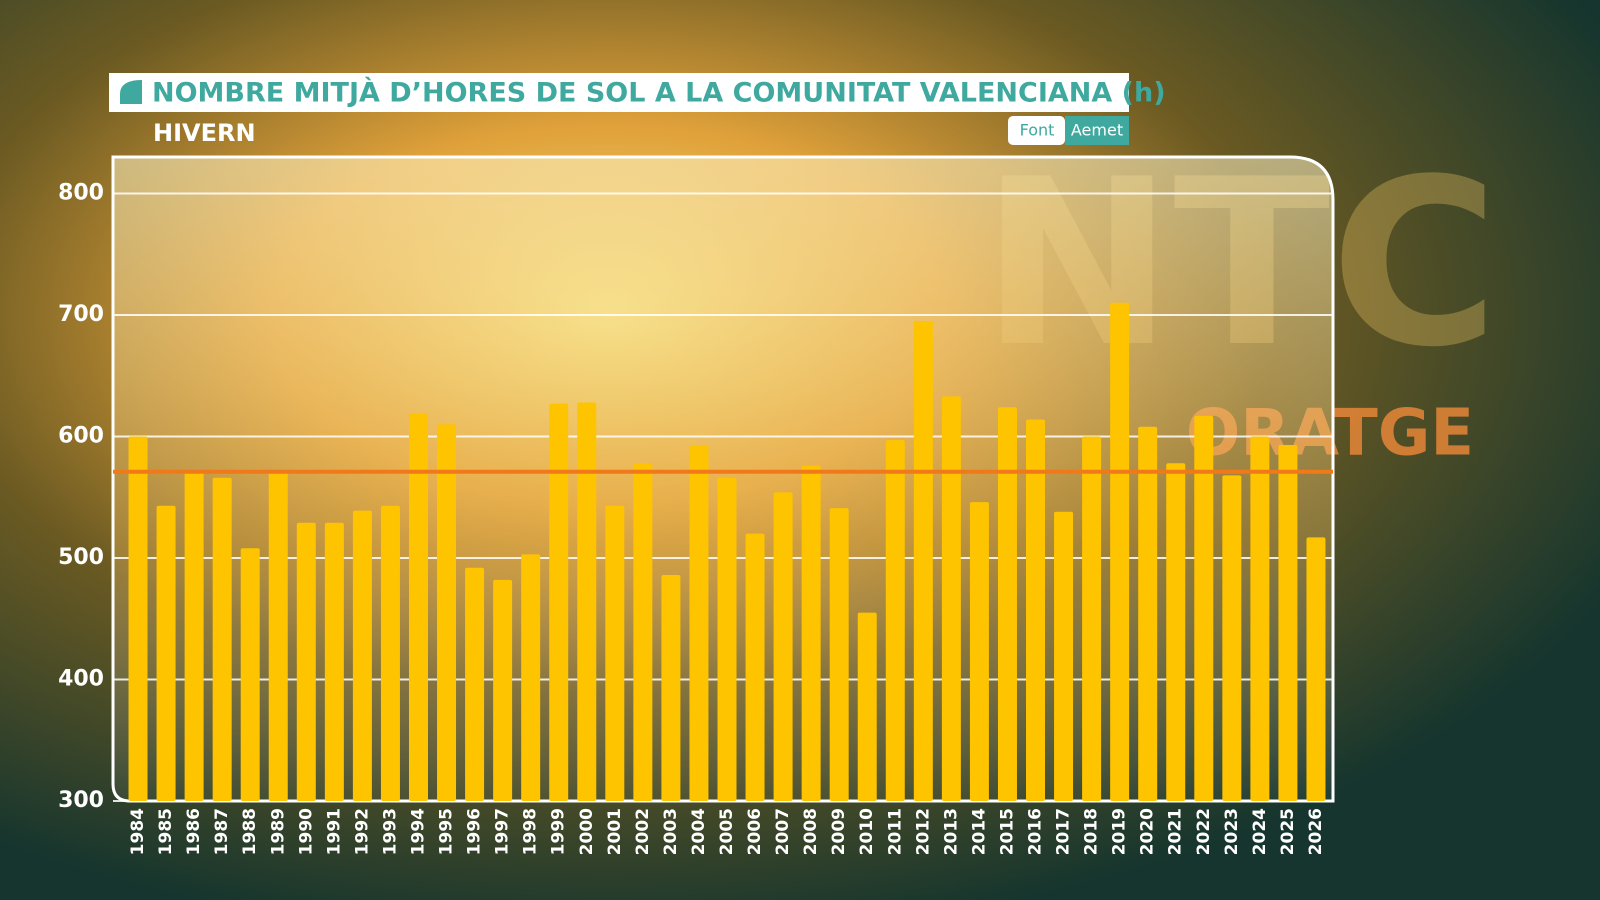 The image size is (1600, 900). I want to click on x-tick-label: 2016, so click(1036, 831).